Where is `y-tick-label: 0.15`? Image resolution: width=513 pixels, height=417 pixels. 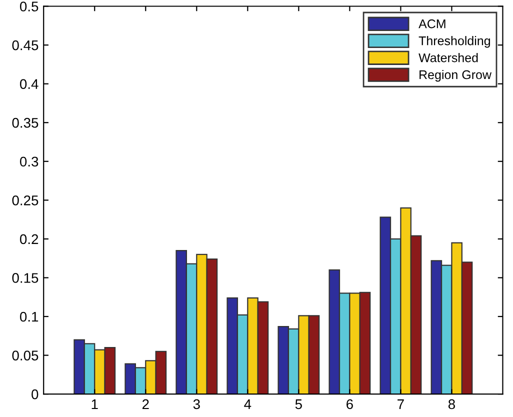 y-tick-label: 0.15 is located at coordinates (25, 278).